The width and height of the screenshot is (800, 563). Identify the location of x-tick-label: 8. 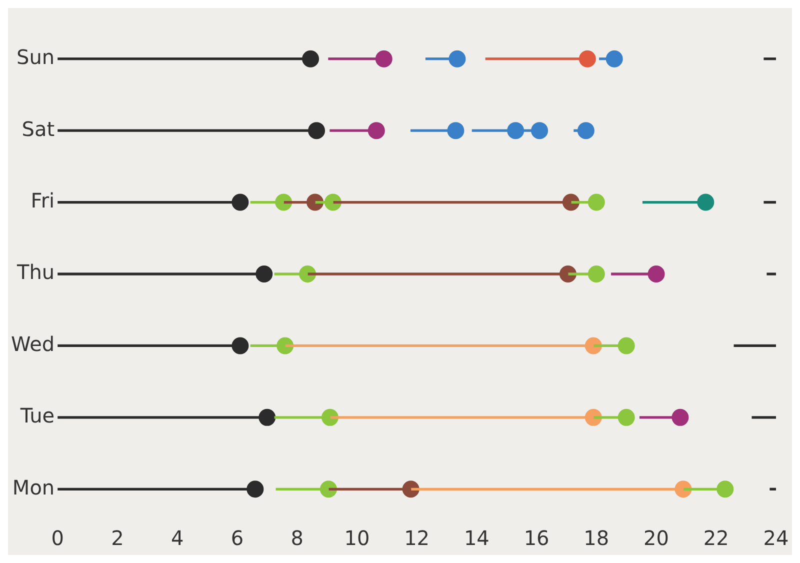
(297, 538).